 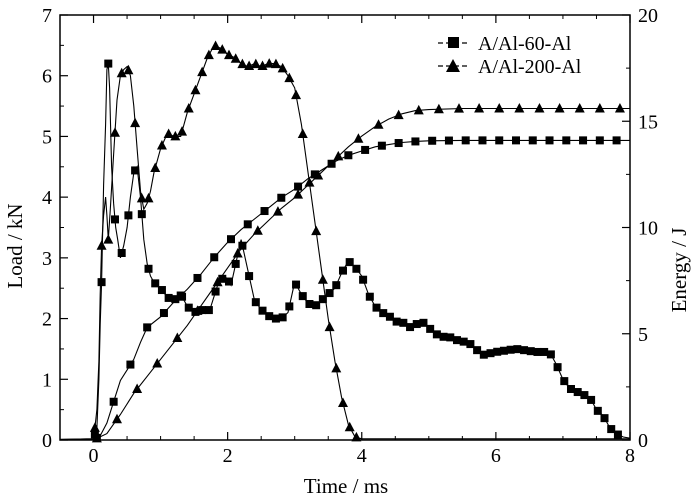 I want to click on y-right-axis-title: Energy / J, so click(x=679, y=270).